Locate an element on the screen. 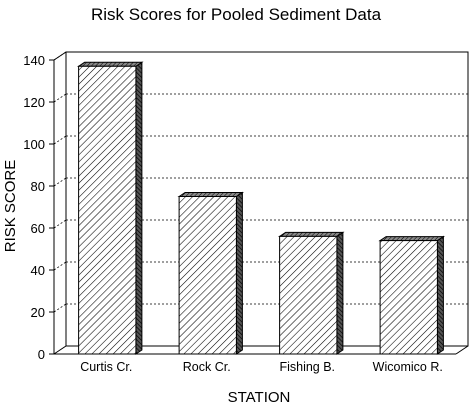  x-category-label: Rock Cr. is located at coordinates (207, 367).